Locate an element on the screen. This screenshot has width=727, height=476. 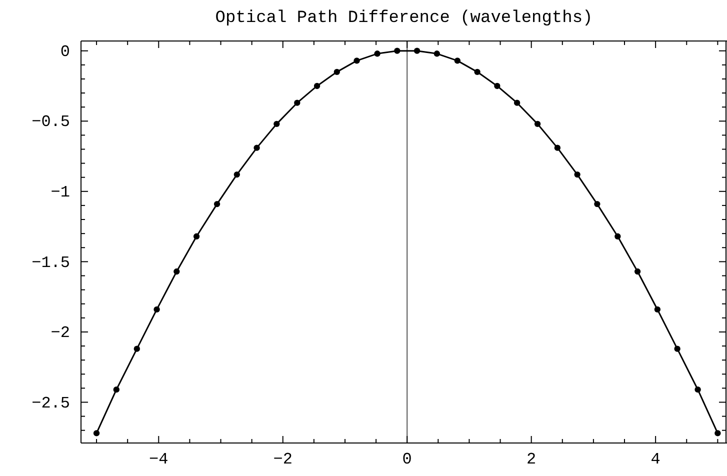
y-tick-label: −1.5 is located at coordinates (51, 263).